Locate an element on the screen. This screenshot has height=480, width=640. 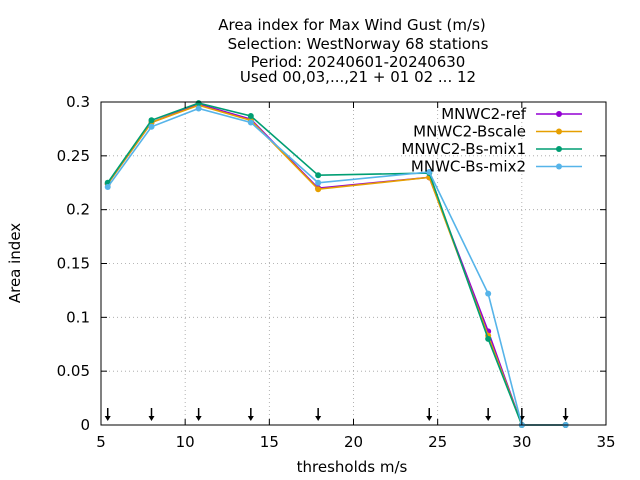
x-tick-label: 25 is located at coordinates (437, 442).